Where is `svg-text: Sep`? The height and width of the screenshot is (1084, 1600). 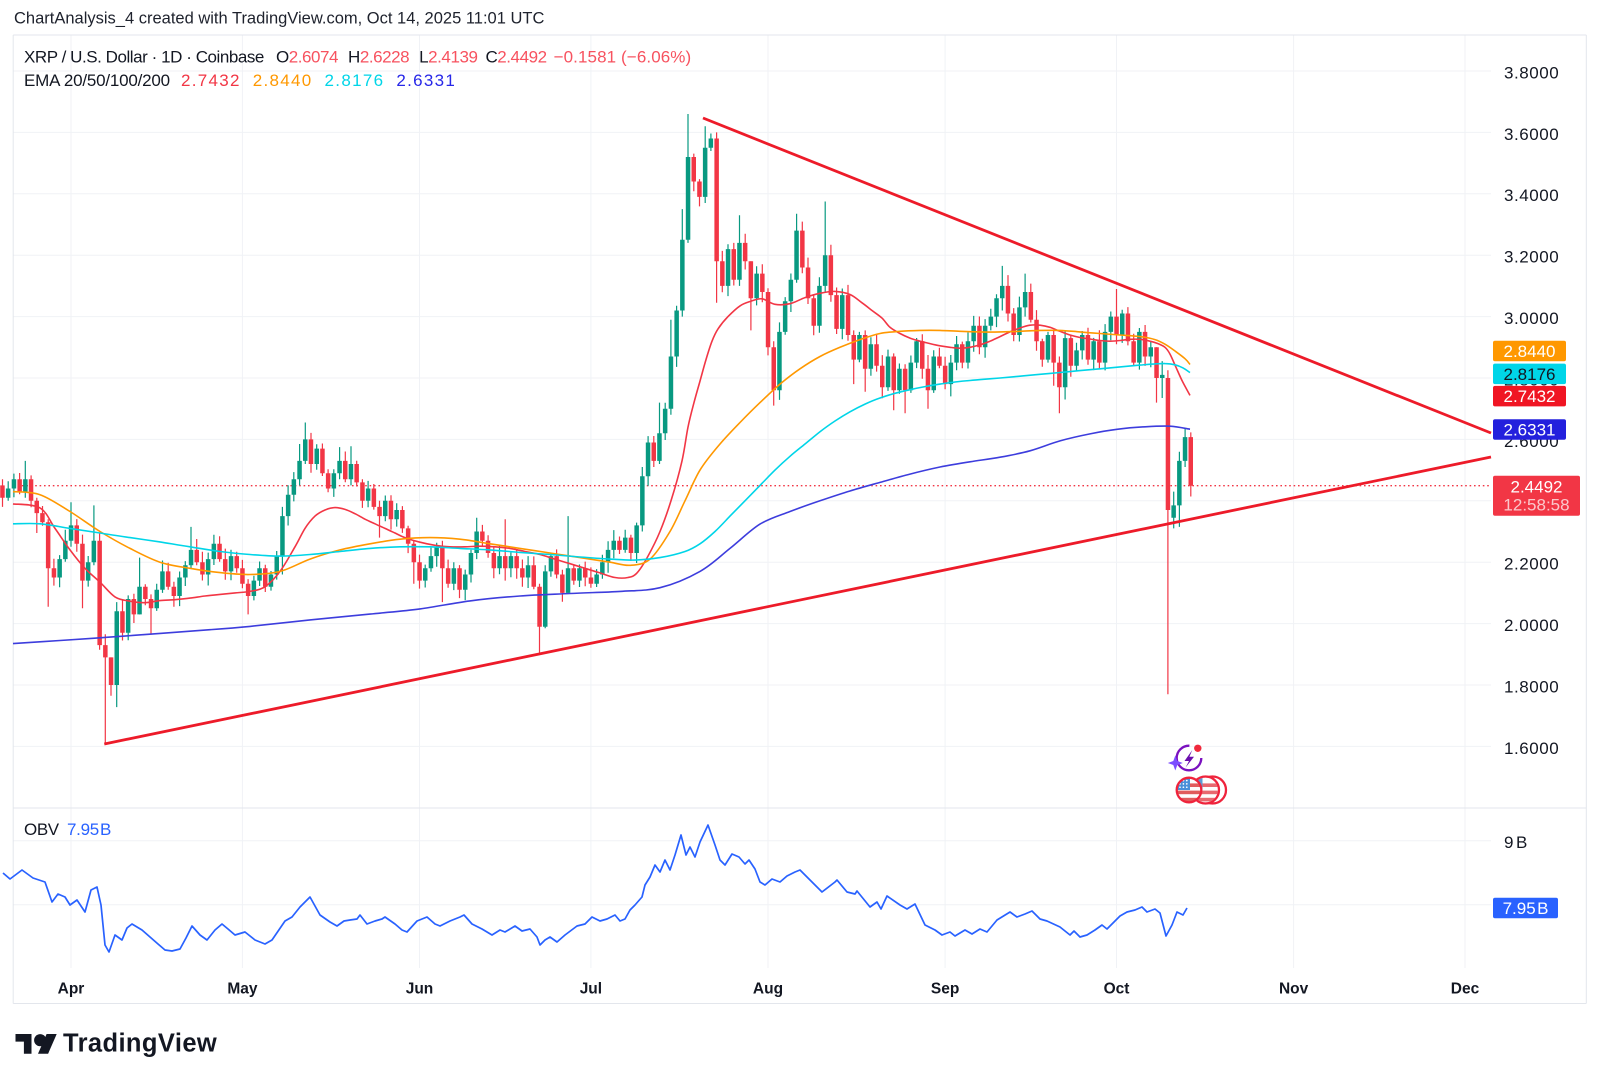
svg-text: Sep is located at coordinates (945, 988).